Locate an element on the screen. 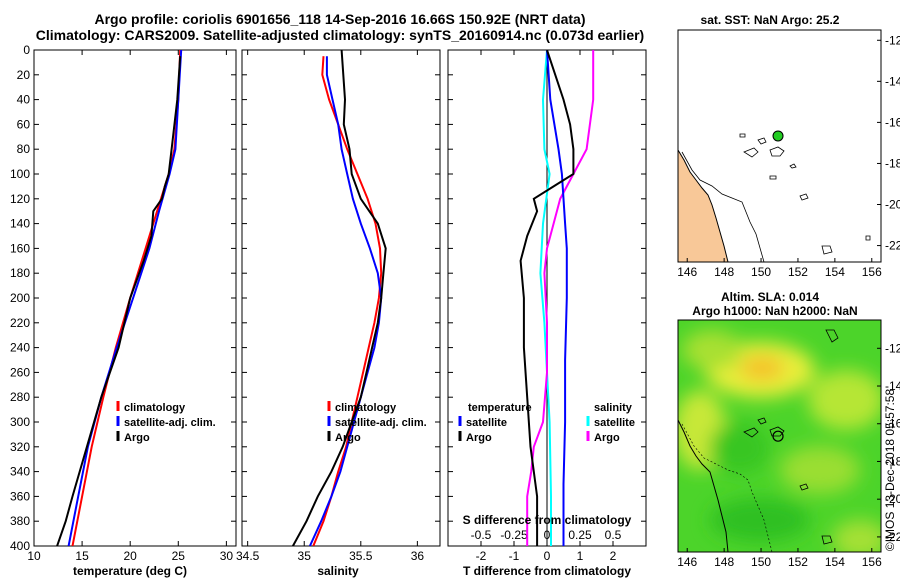  sst-map-land is located at coordinates (703, 205).